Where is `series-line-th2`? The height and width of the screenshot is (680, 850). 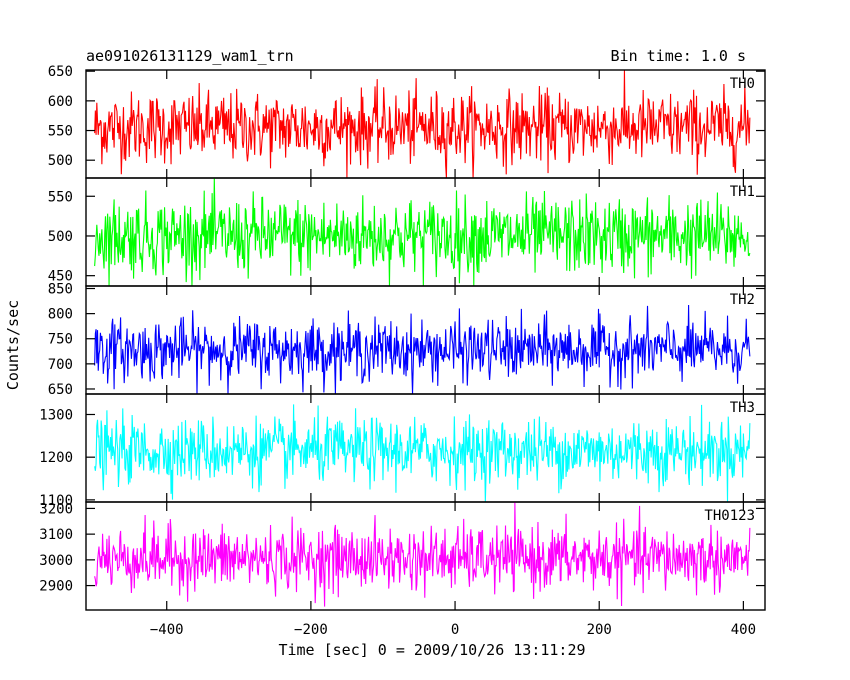
series-line-th2 is located at coordinates (422, 349).